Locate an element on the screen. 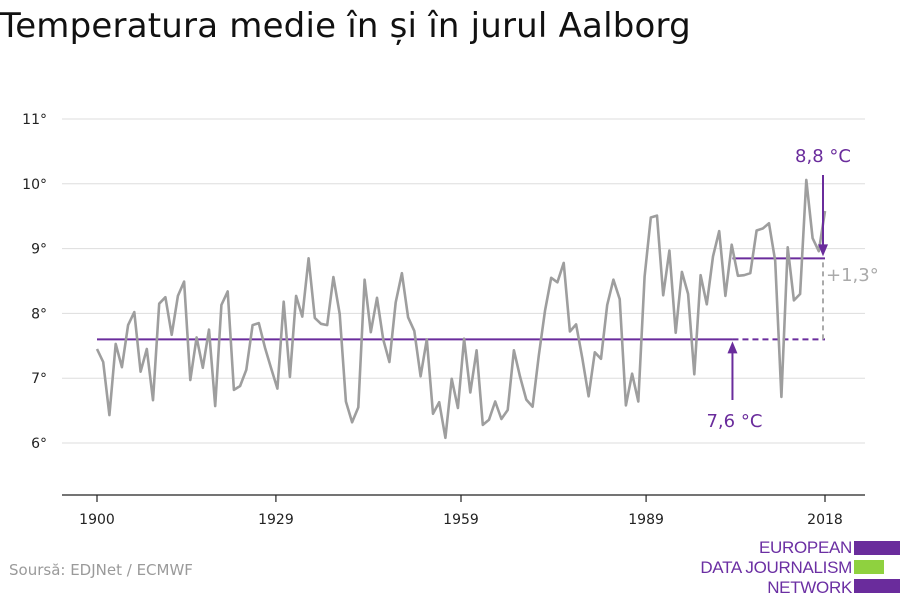 The height and width of the screenshot is (600, 900). logo-line-3: NETWORK is located at coordinates (809, 587).